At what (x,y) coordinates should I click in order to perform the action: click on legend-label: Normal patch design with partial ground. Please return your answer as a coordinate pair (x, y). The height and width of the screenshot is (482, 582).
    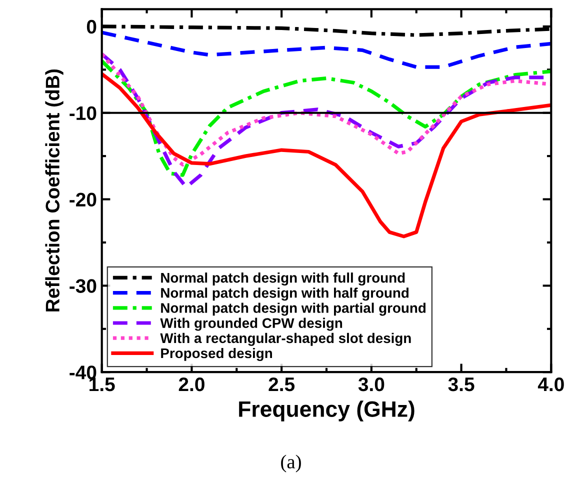
    Looking at the image, I should click on (293, 309).